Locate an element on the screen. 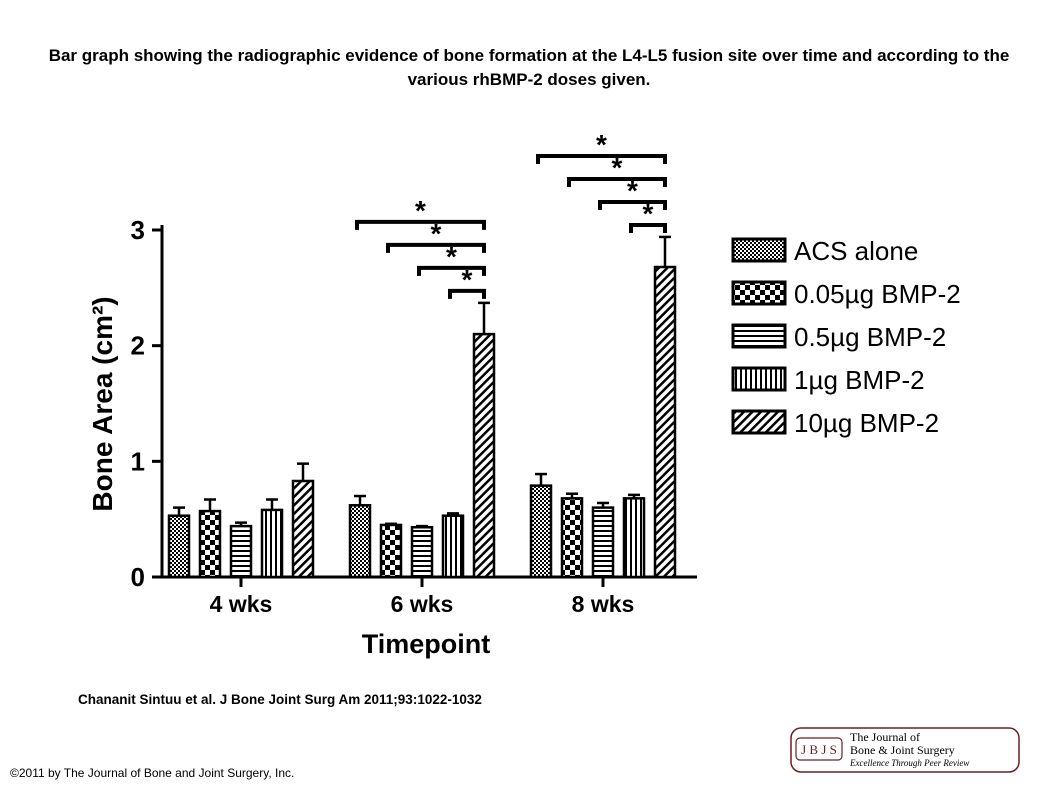 The image size is (1058, 793). legend-label: 0.05µg BMP-2 is located at coordinates (877, 294).